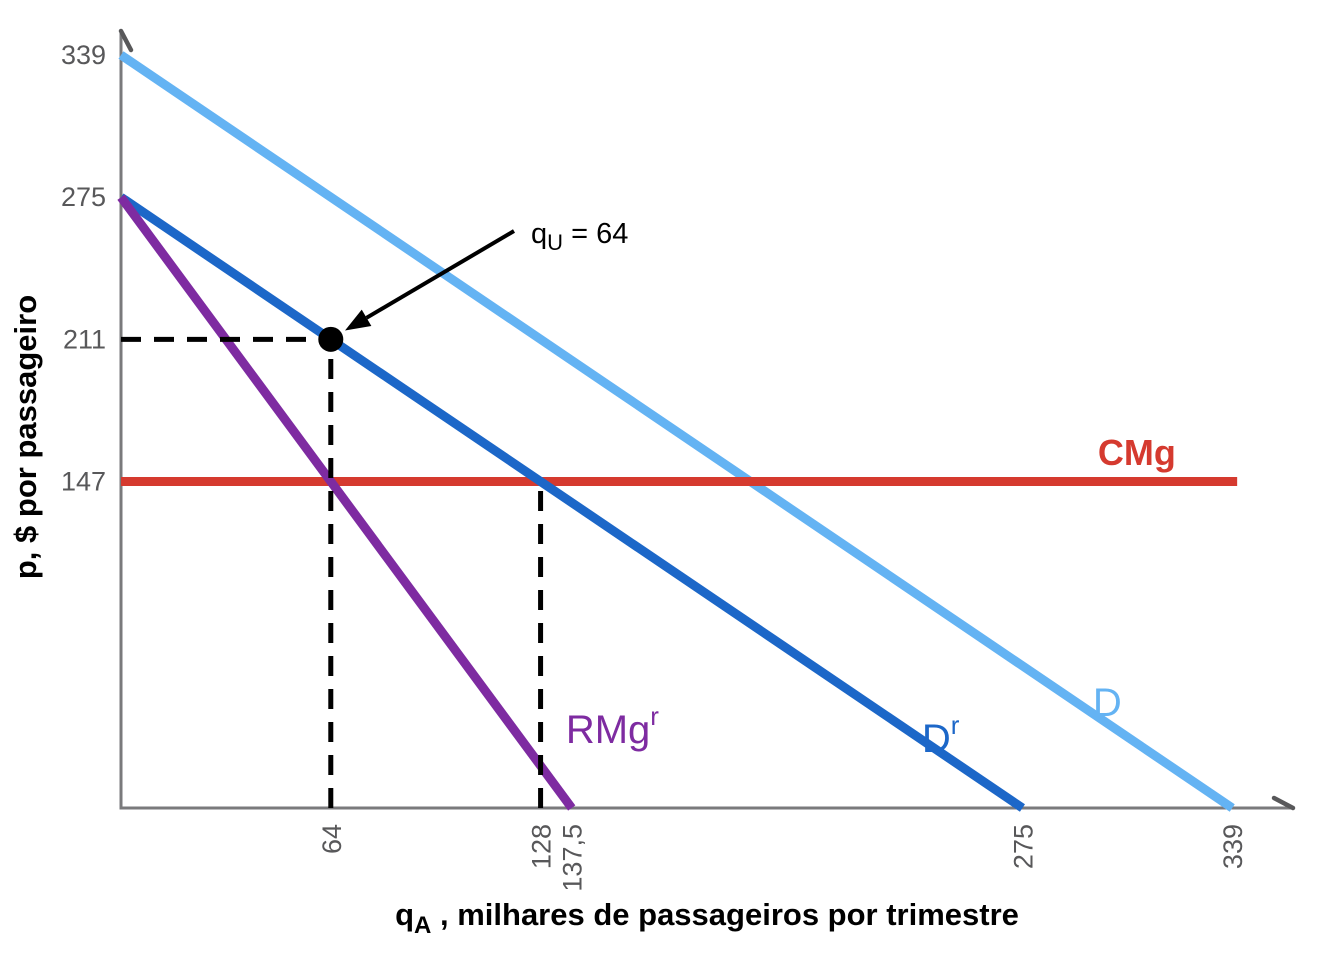  Describe the element at coordinates (1107, 703) in the screenshot. I see `demand-curve-label: D` at that location.